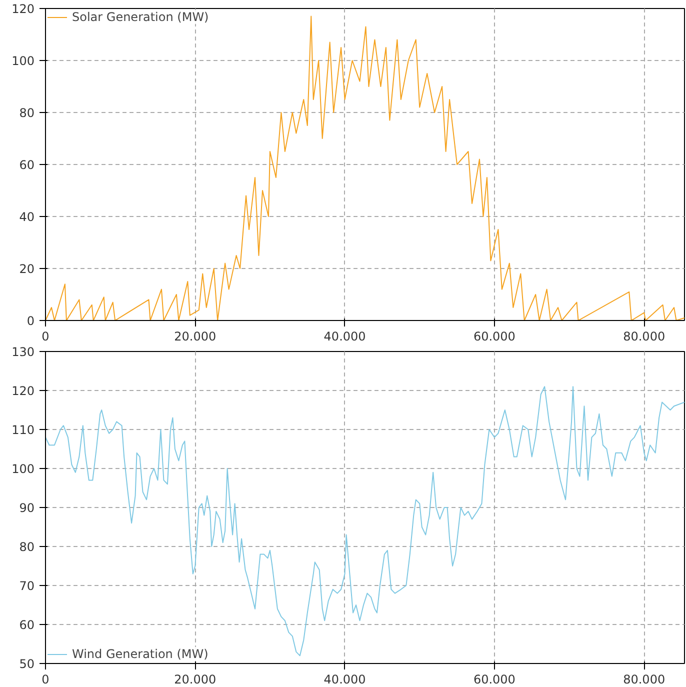 Image resolution: width=686 pixels, height=687 pixels. Describe the element at coordinates (30, 321) in the screenshot. I see `y-tick-label: 0` at that location.